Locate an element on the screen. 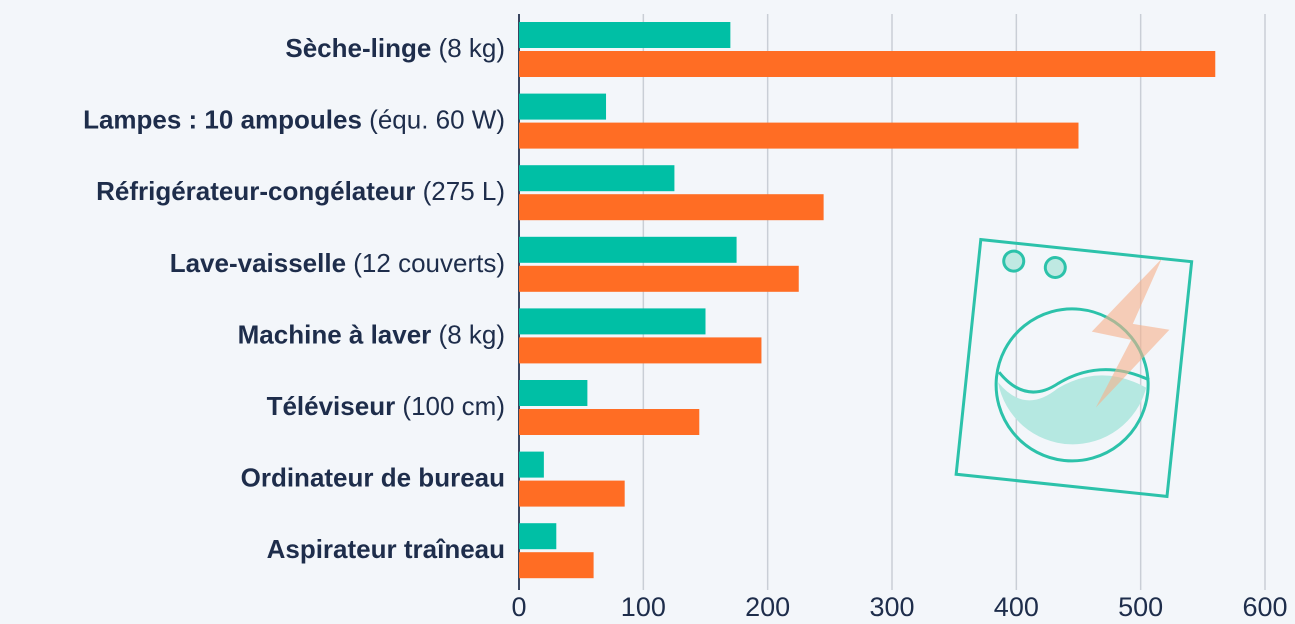 This screenshot has height=624, width=1295. category-label: Ordinateur de bureau is located at coordinates (373, 477).